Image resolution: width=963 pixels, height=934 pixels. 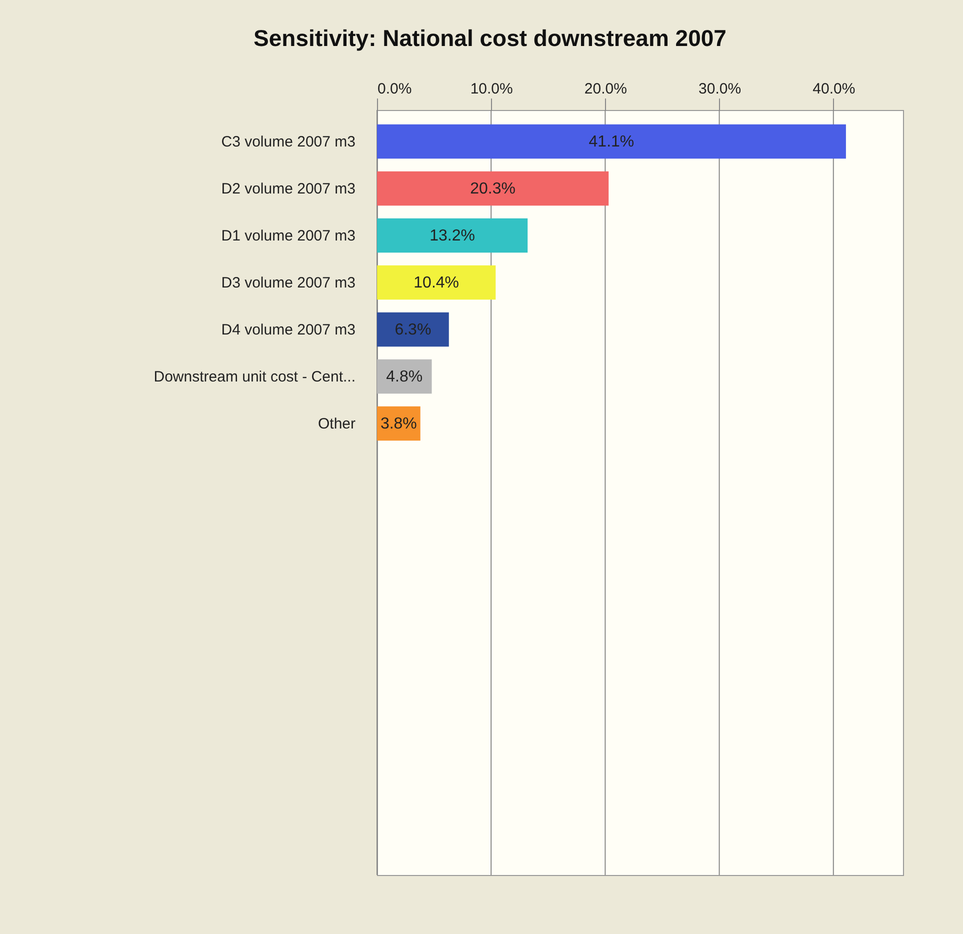 I want to click on x-tick-label: 20.0%, so click(x=605, y=89).